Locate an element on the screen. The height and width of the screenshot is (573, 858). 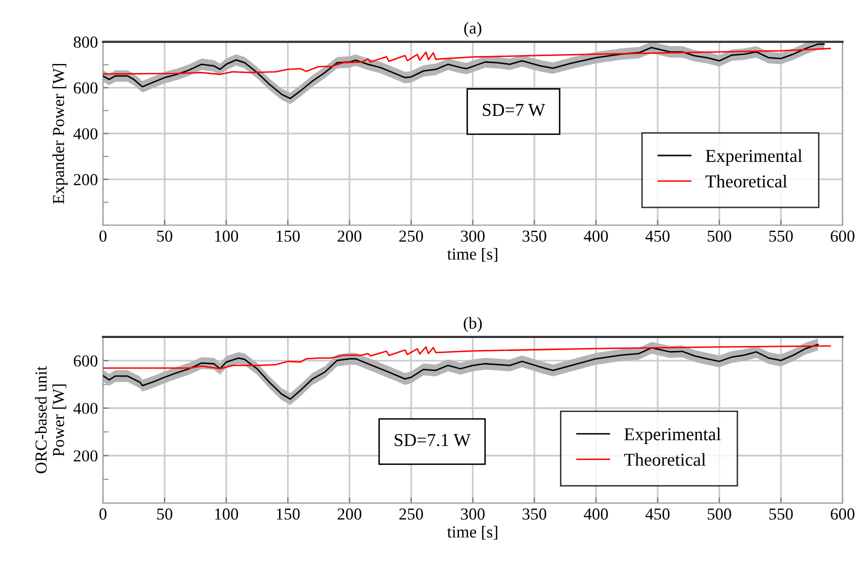
annotation: SD=7 W is located at coordinates (514, 110).